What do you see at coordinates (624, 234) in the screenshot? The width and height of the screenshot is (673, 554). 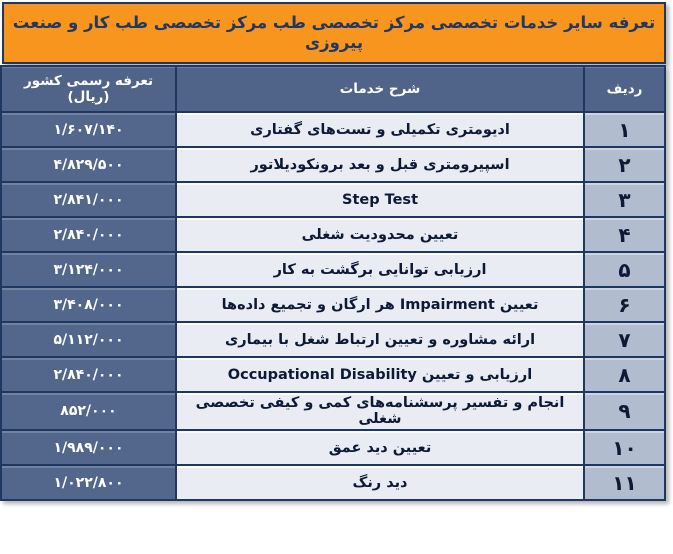 I see `row-index: ۴` at bounding box center [624, 234].